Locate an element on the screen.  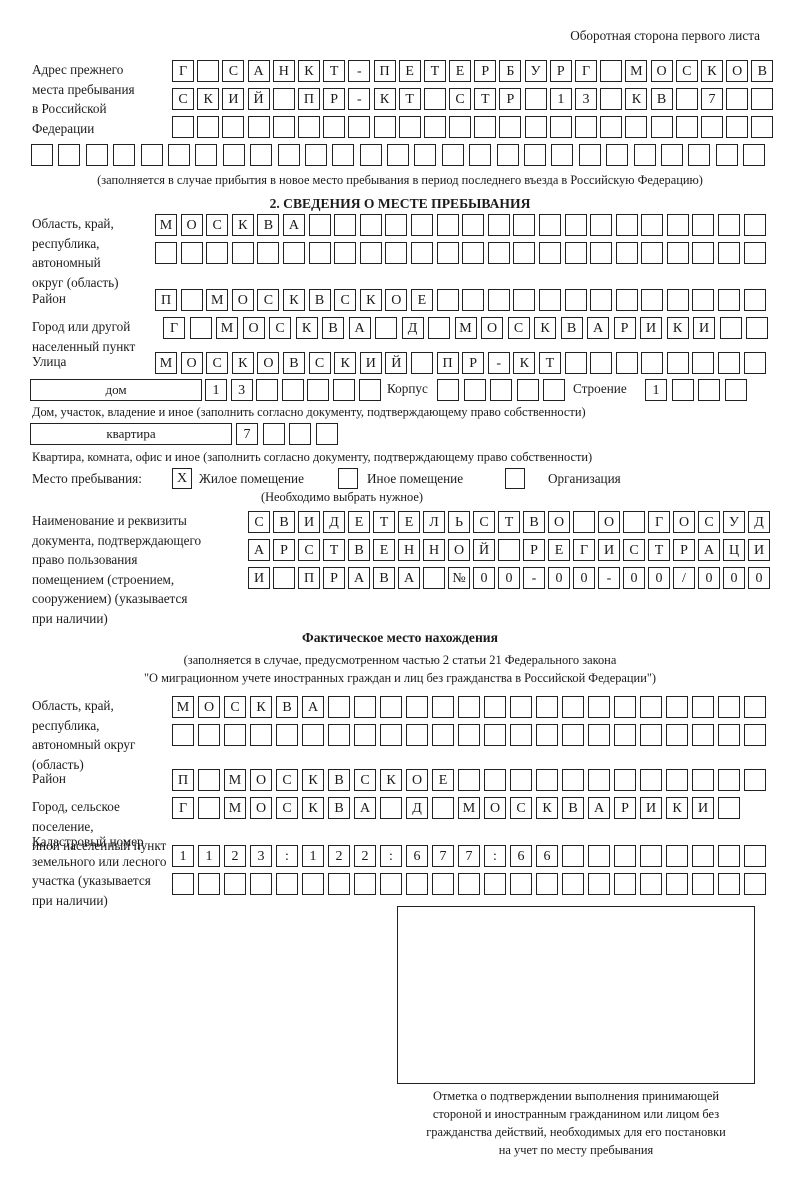
form-cell: Д is located at coordinates (334, 522).